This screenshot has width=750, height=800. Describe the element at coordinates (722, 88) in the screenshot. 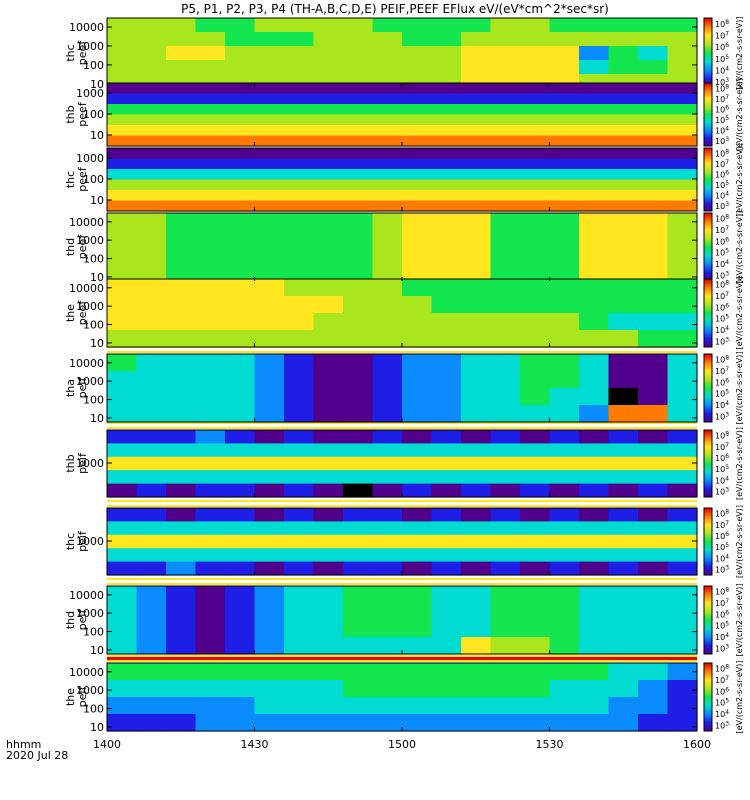

I see `colorbar-tick-label: 10⁸` at that location.